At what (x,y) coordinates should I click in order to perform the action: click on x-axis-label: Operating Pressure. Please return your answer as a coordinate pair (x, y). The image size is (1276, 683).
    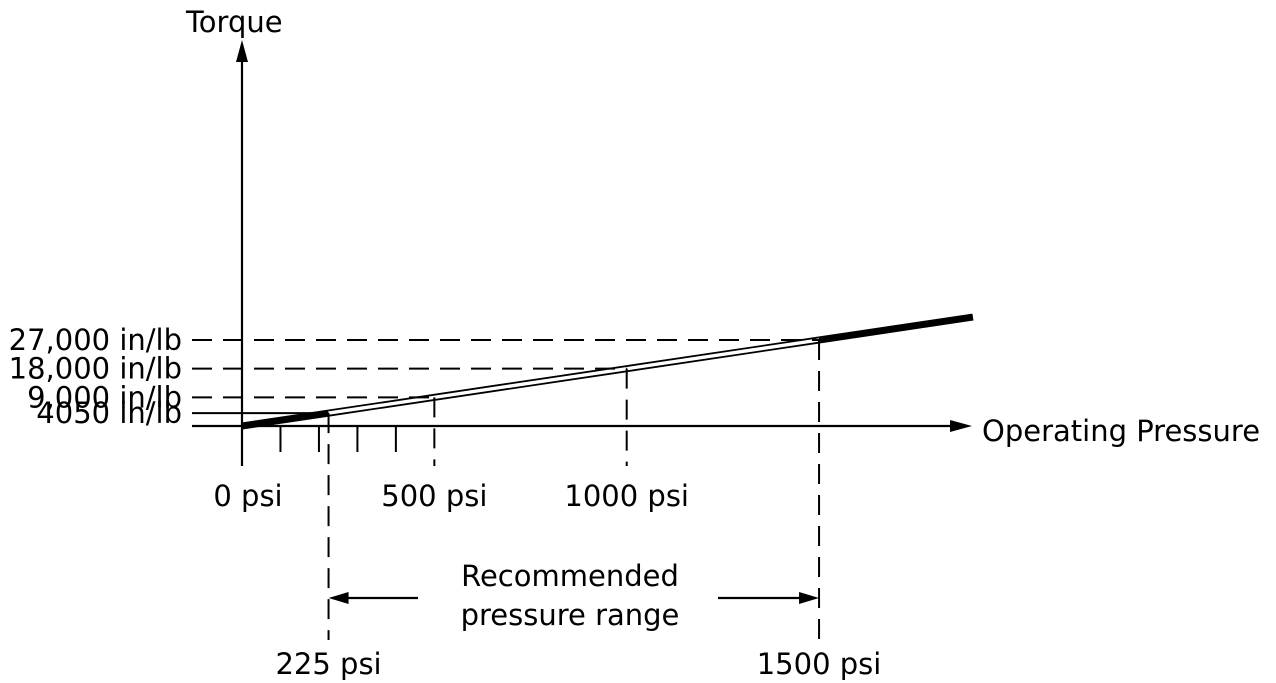
    Looking at the image, I should click on (1121, 431).